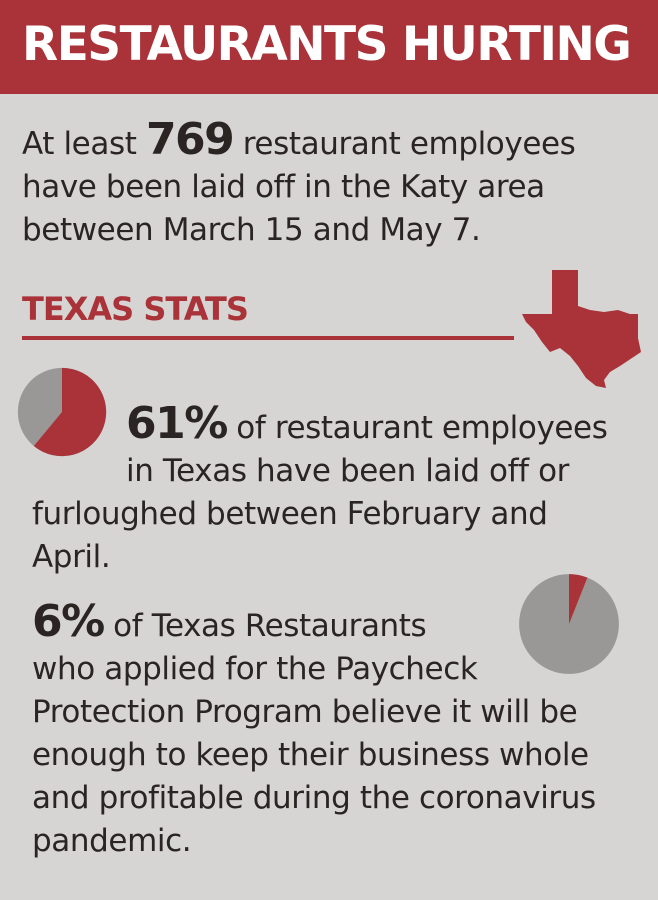 This screenshot has width=658, height=900. Describe the element at coordinates (348, 471) in the screenshot. I see `stat1-line-2: in Texas have been laid off or` at that location.